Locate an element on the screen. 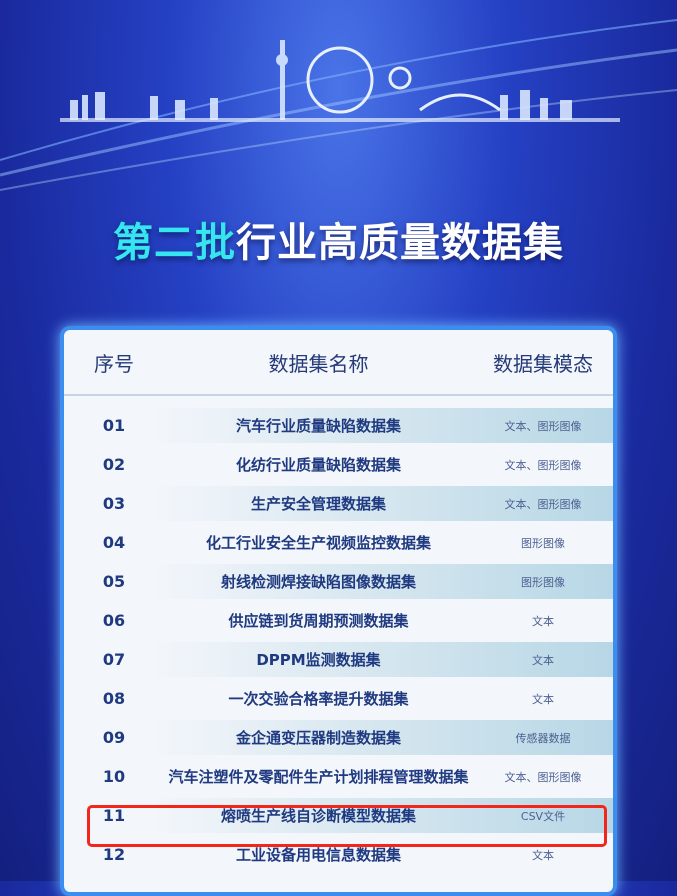 This screenshot has width=677, height=896. highlight-box is located at coordinates (347, 826).